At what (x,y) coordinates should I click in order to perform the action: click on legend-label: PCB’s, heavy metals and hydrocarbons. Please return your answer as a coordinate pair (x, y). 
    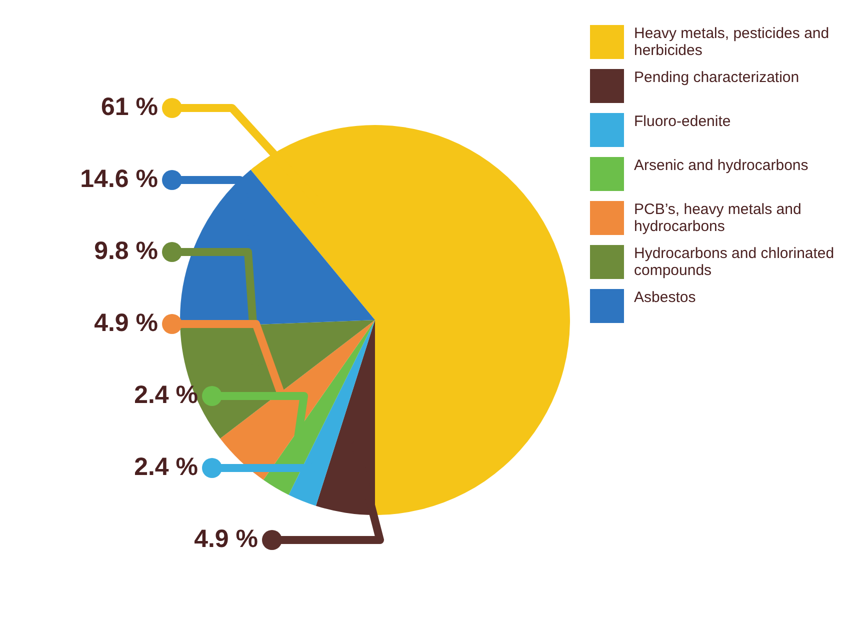
    Looking at the image, I should click on (718, 218).